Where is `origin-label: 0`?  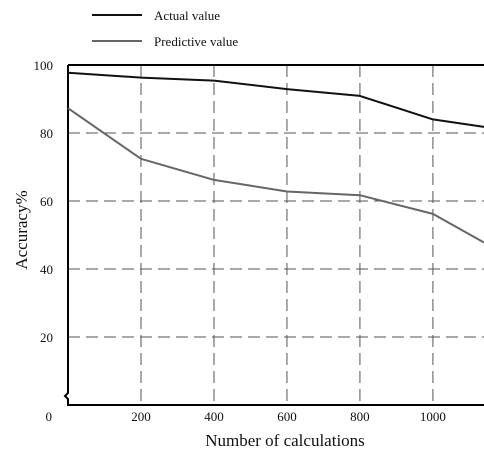 origin-label: 0 is located at coordinates (49, 416).